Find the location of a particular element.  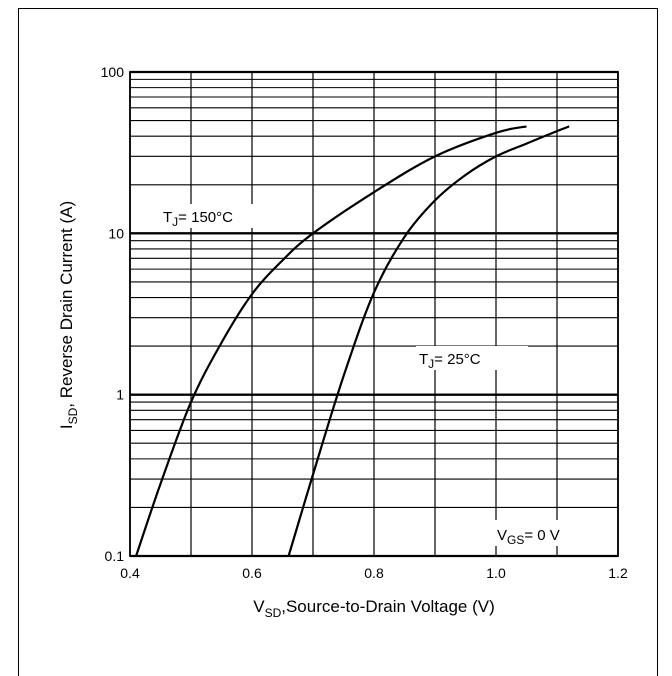

tj150-label-bg is located at coordinates (218, 216).